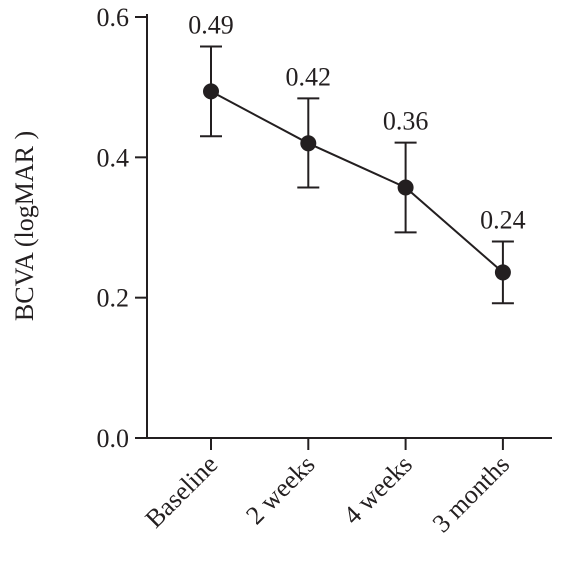  I want to click on x-tick-label: 4 weeks, so click(378, 490).